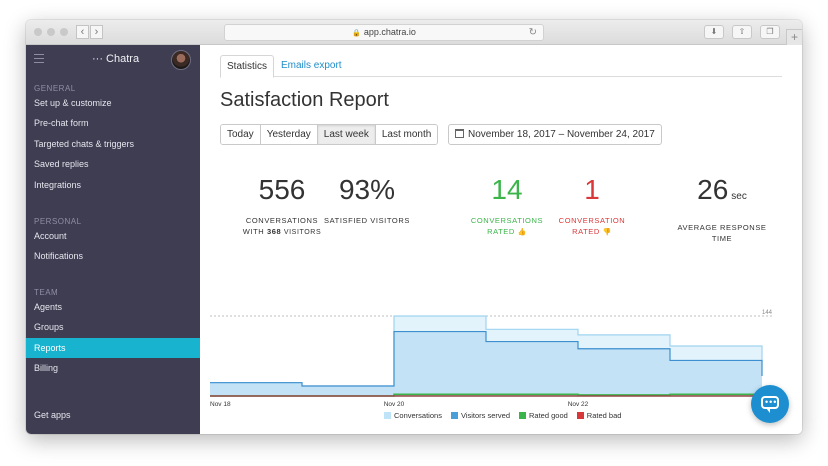  Describe the element at coordinates (592, 189) in the screenshot. I see `stat-value: 1` at that location.